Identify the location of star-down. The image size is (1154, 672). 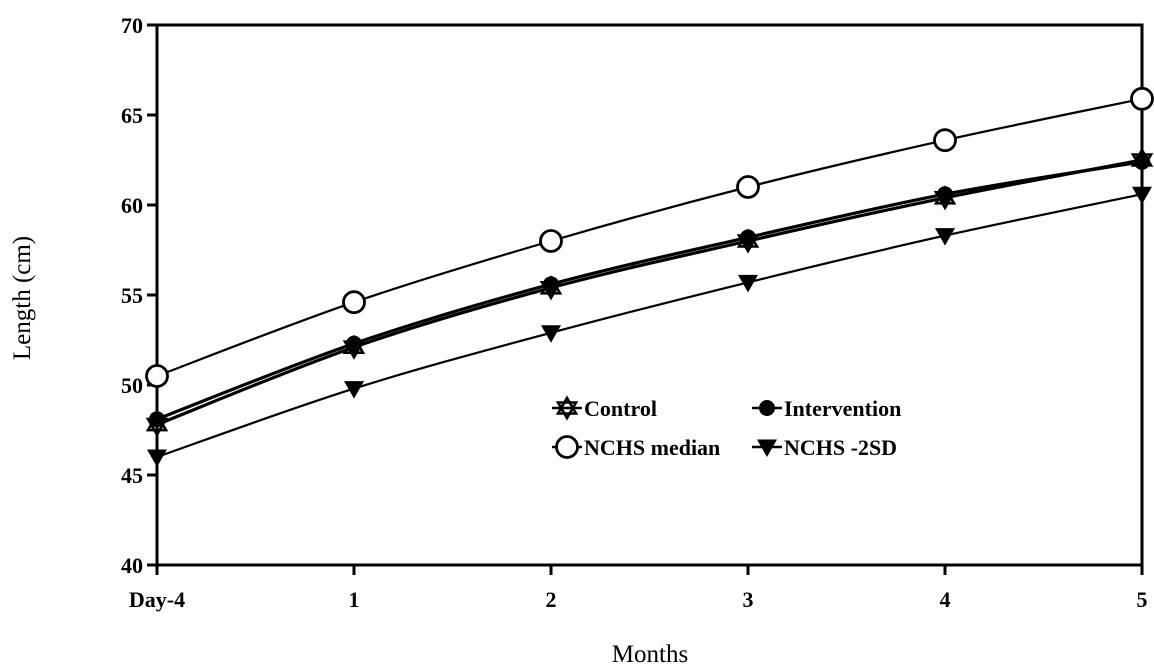
(567, 411).